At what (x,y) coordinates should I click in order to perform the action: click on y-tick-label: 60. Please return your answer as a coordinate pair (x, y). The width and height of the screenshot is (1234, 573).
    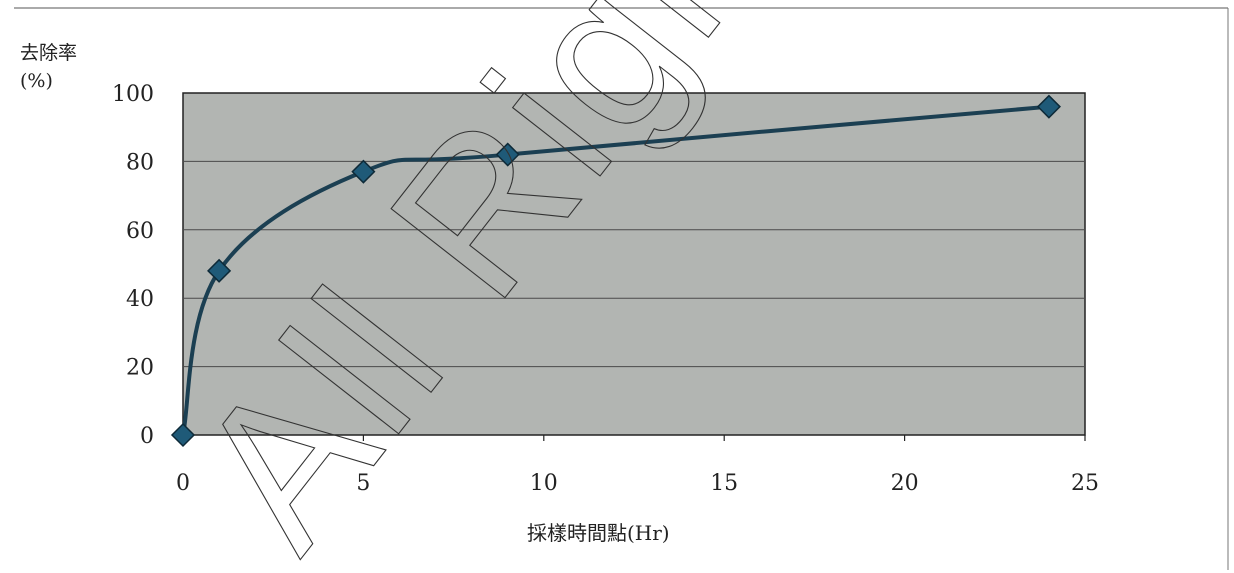
    Looking at the image, I should click on (140, 231).